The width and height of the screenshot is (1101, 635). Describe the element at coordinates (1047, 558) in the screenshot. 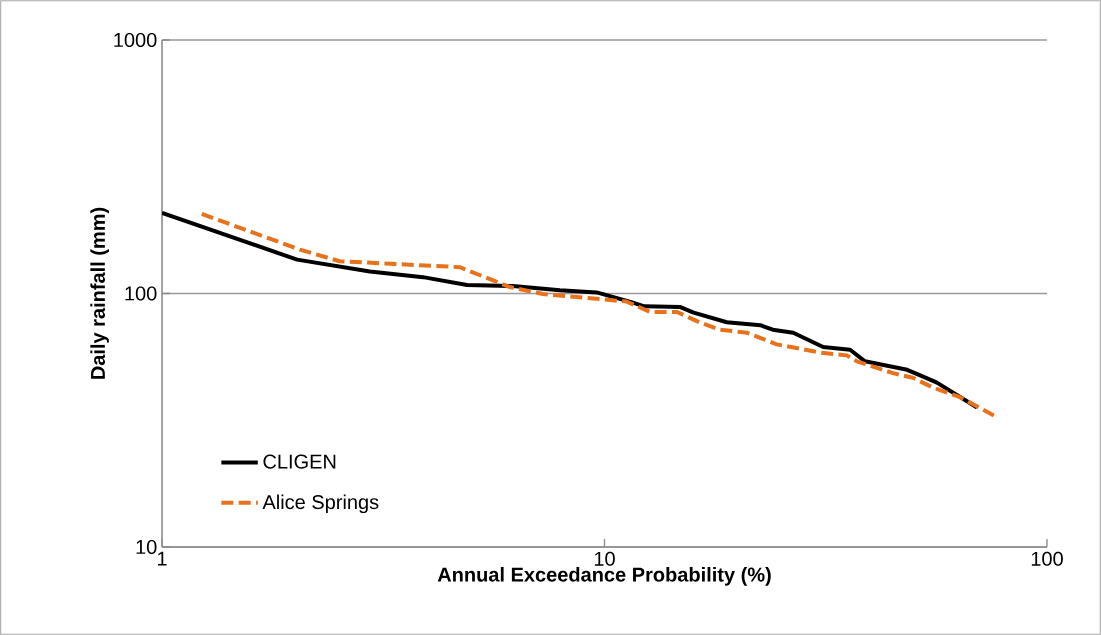

I see `x-tick-label: 100` at that location.